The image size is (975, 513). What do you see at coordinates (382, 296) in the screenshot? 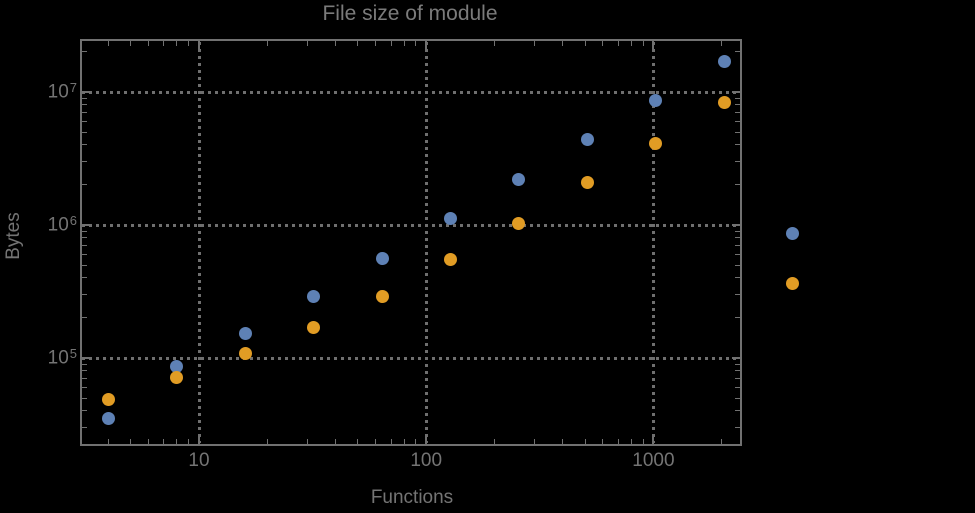
I see `data-point-series-2-orange-x64` at bounding box center [382, 296].